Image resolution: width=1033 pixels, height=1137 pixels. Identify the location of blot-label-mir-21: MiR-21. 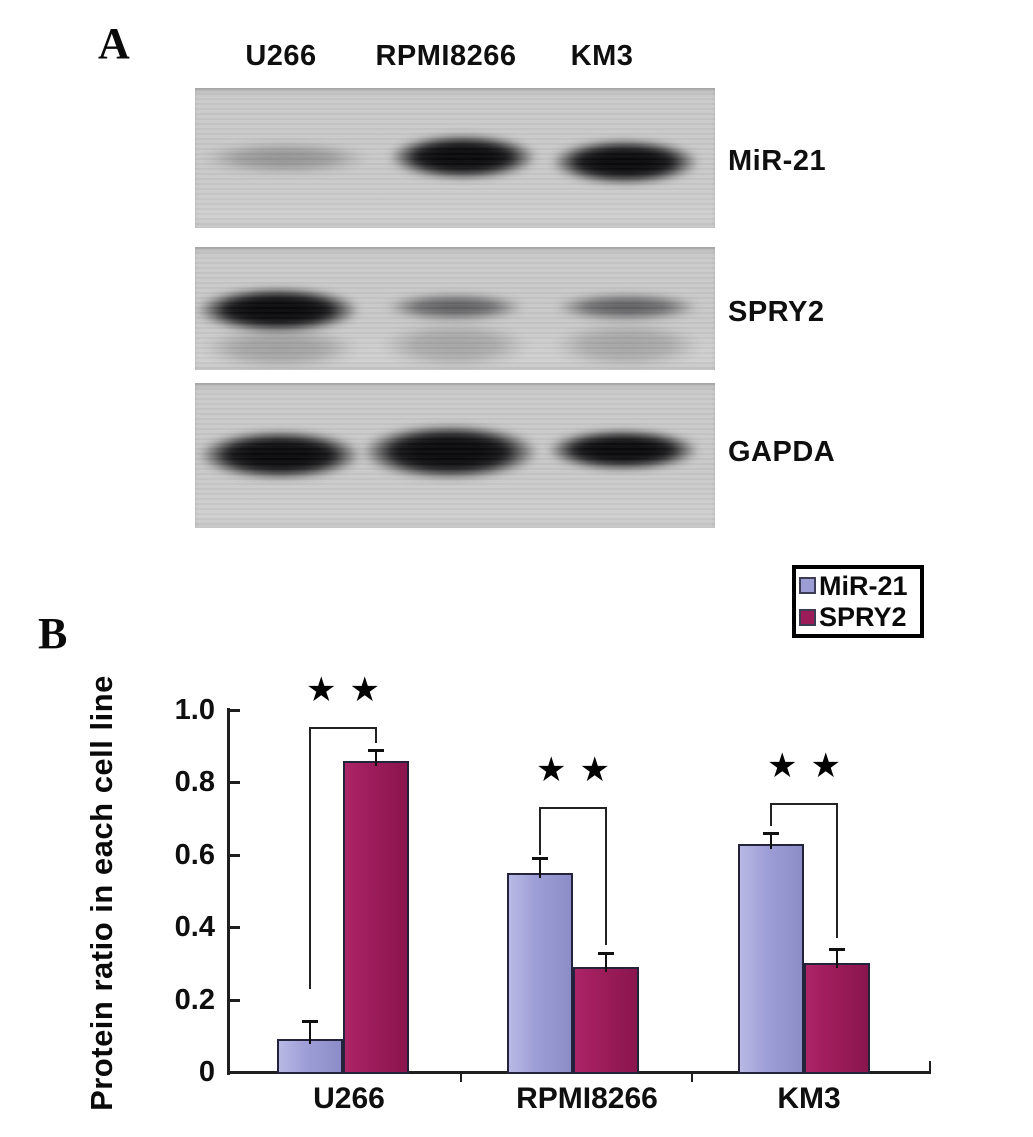
(777, 161).